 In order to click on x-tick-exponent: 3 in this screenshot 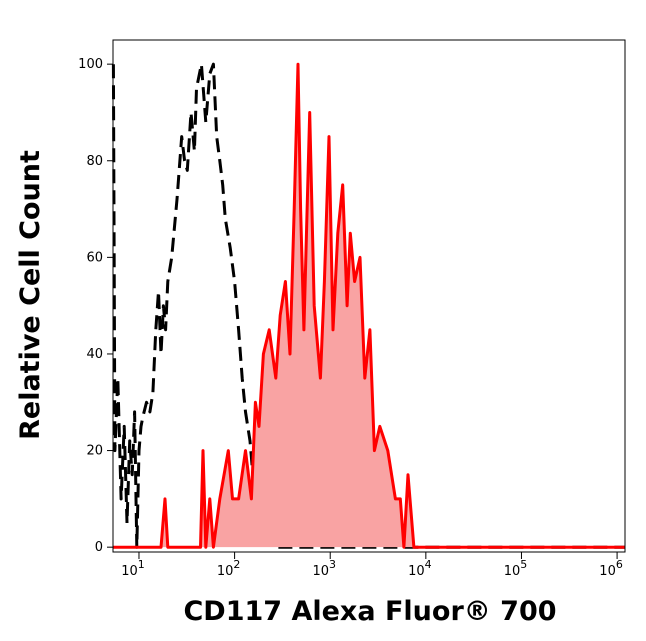, I will do `click(332, 564)`.